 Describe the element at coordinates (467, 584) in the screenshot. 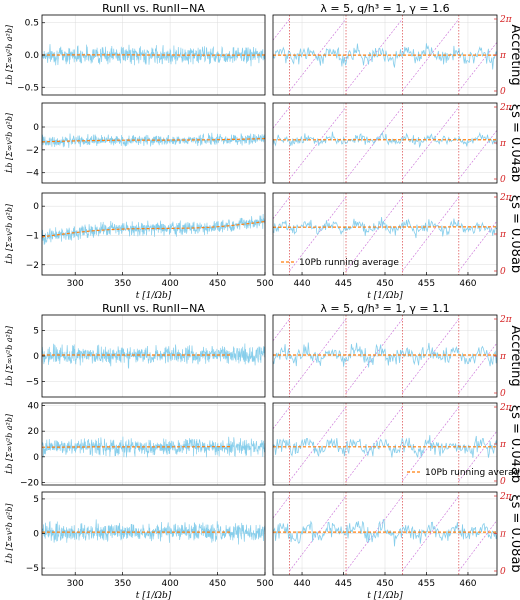

I see `x-tick-label: 460` at that location.